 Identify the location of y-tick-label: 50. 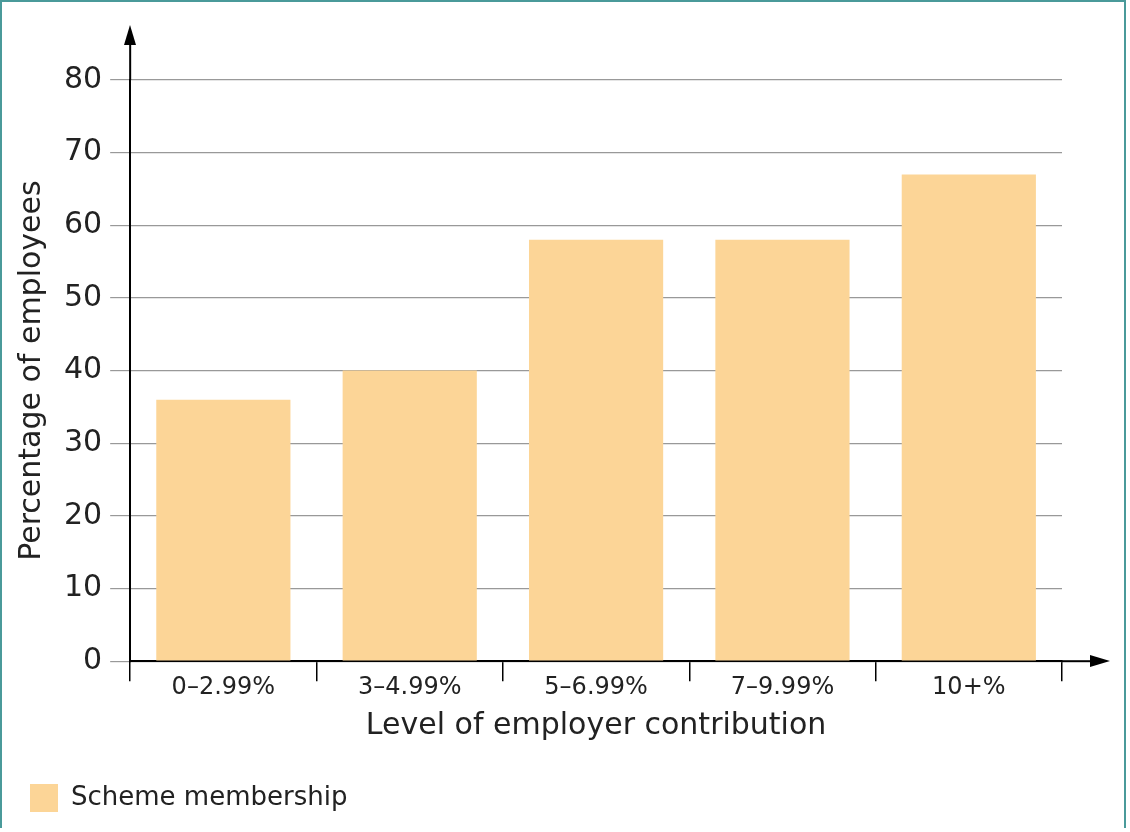
(83, 295).